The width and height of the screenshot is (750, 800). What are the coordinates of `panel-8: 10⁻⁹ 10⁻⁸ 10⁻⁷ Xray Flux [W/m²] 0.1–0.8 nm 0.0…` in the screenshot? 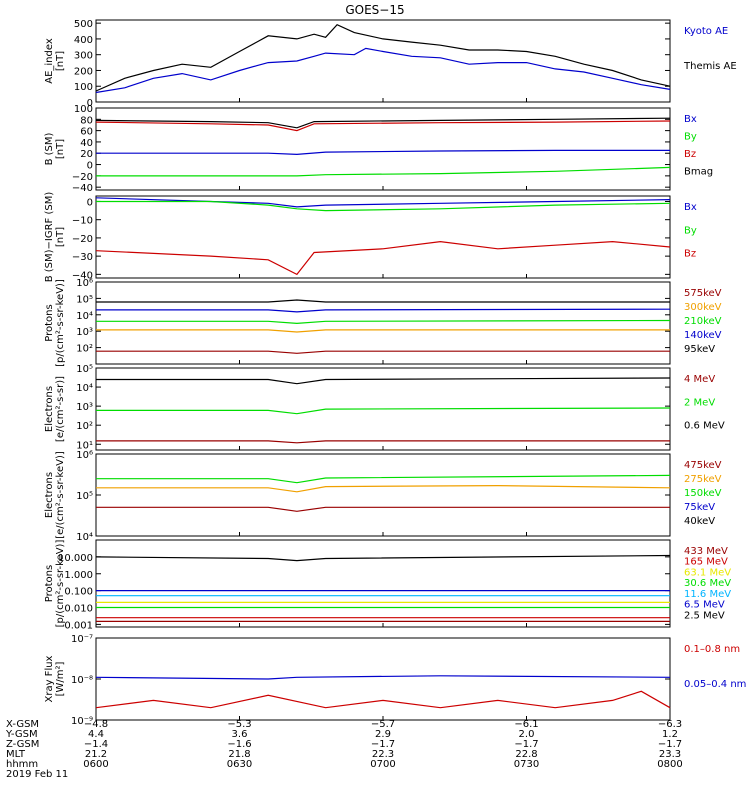 It's located at (395, 680).